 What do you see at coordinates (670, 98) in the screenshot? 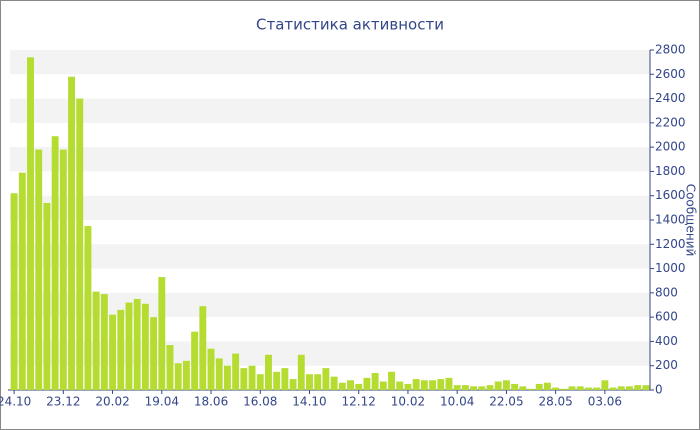
I see `y-tick-label: 2400` at bounding box center [670, 98].